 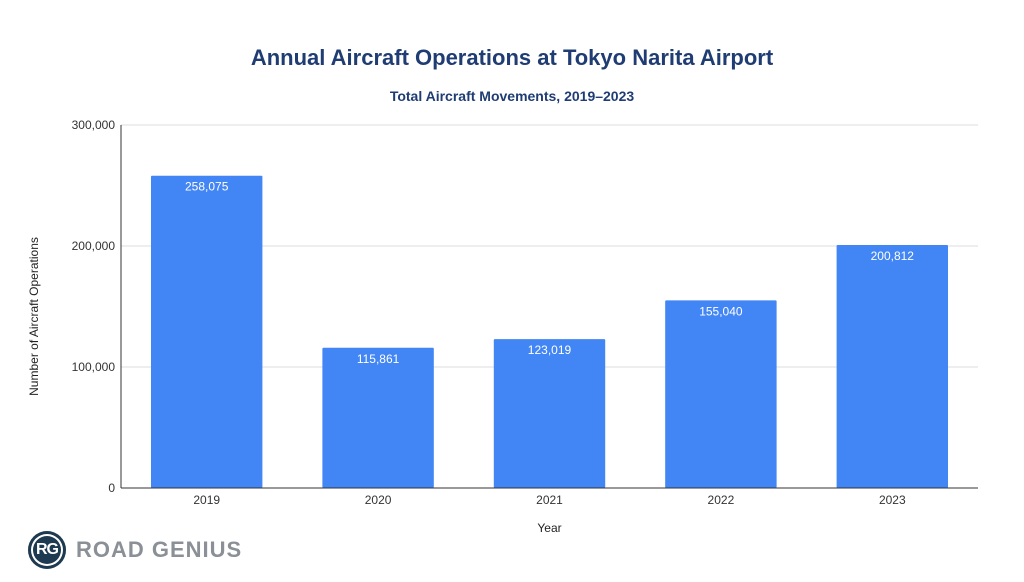 What do you see at coordinates (378, 359) in the screenshot?
I see `data-label-2020: 115,861` at bounding box center [378, 359].